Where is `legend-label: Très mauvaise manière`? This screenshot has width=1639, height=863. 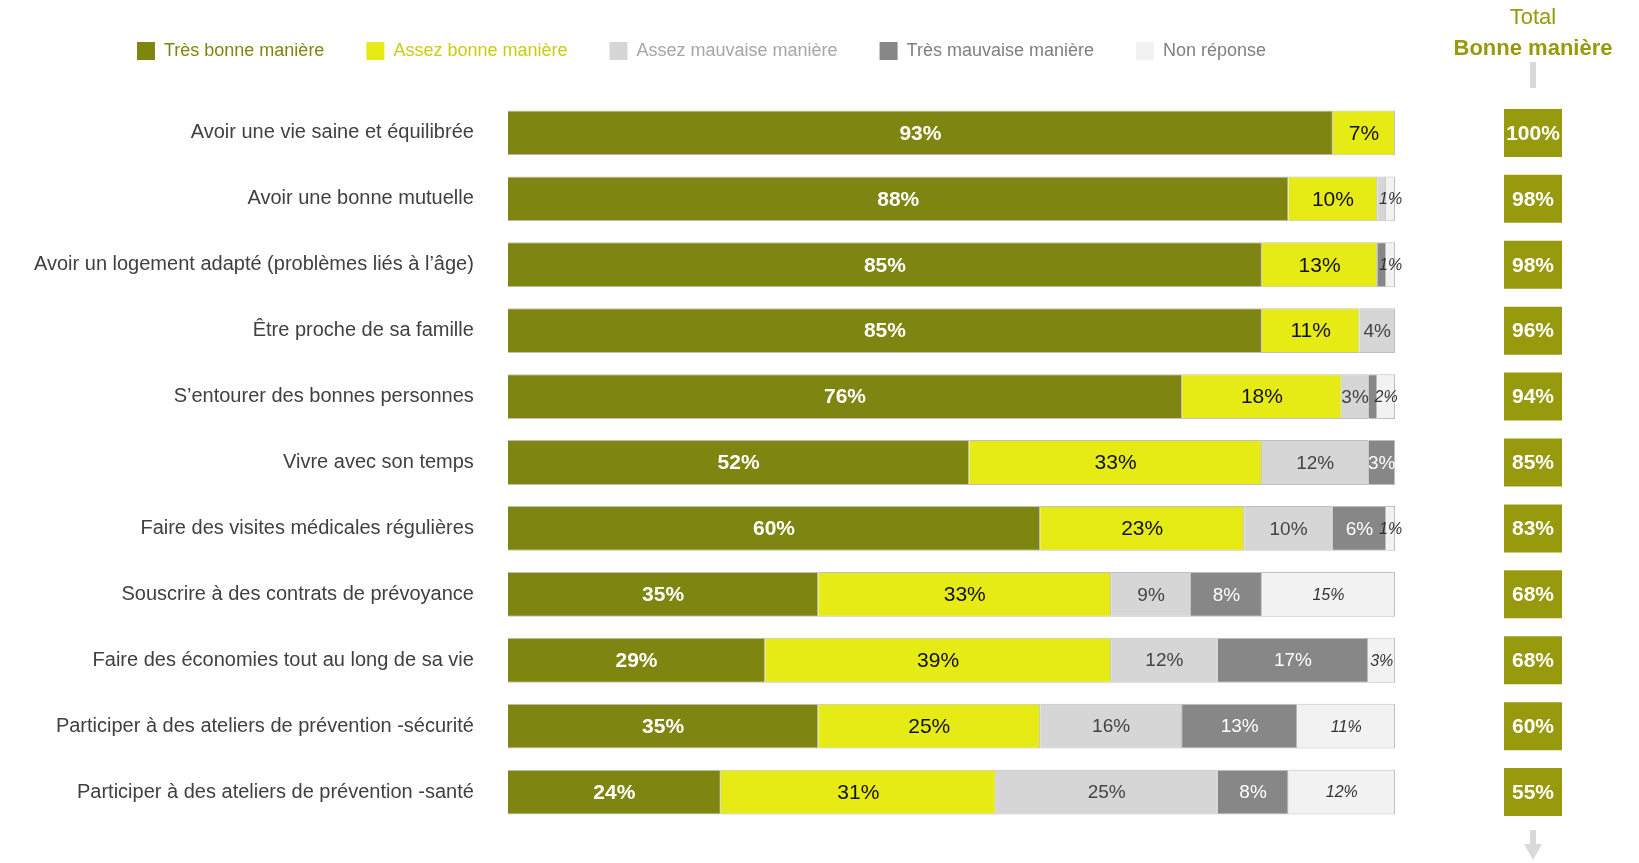
legend-label: Très mauvaise manière is located at coordinates (1000, 49).